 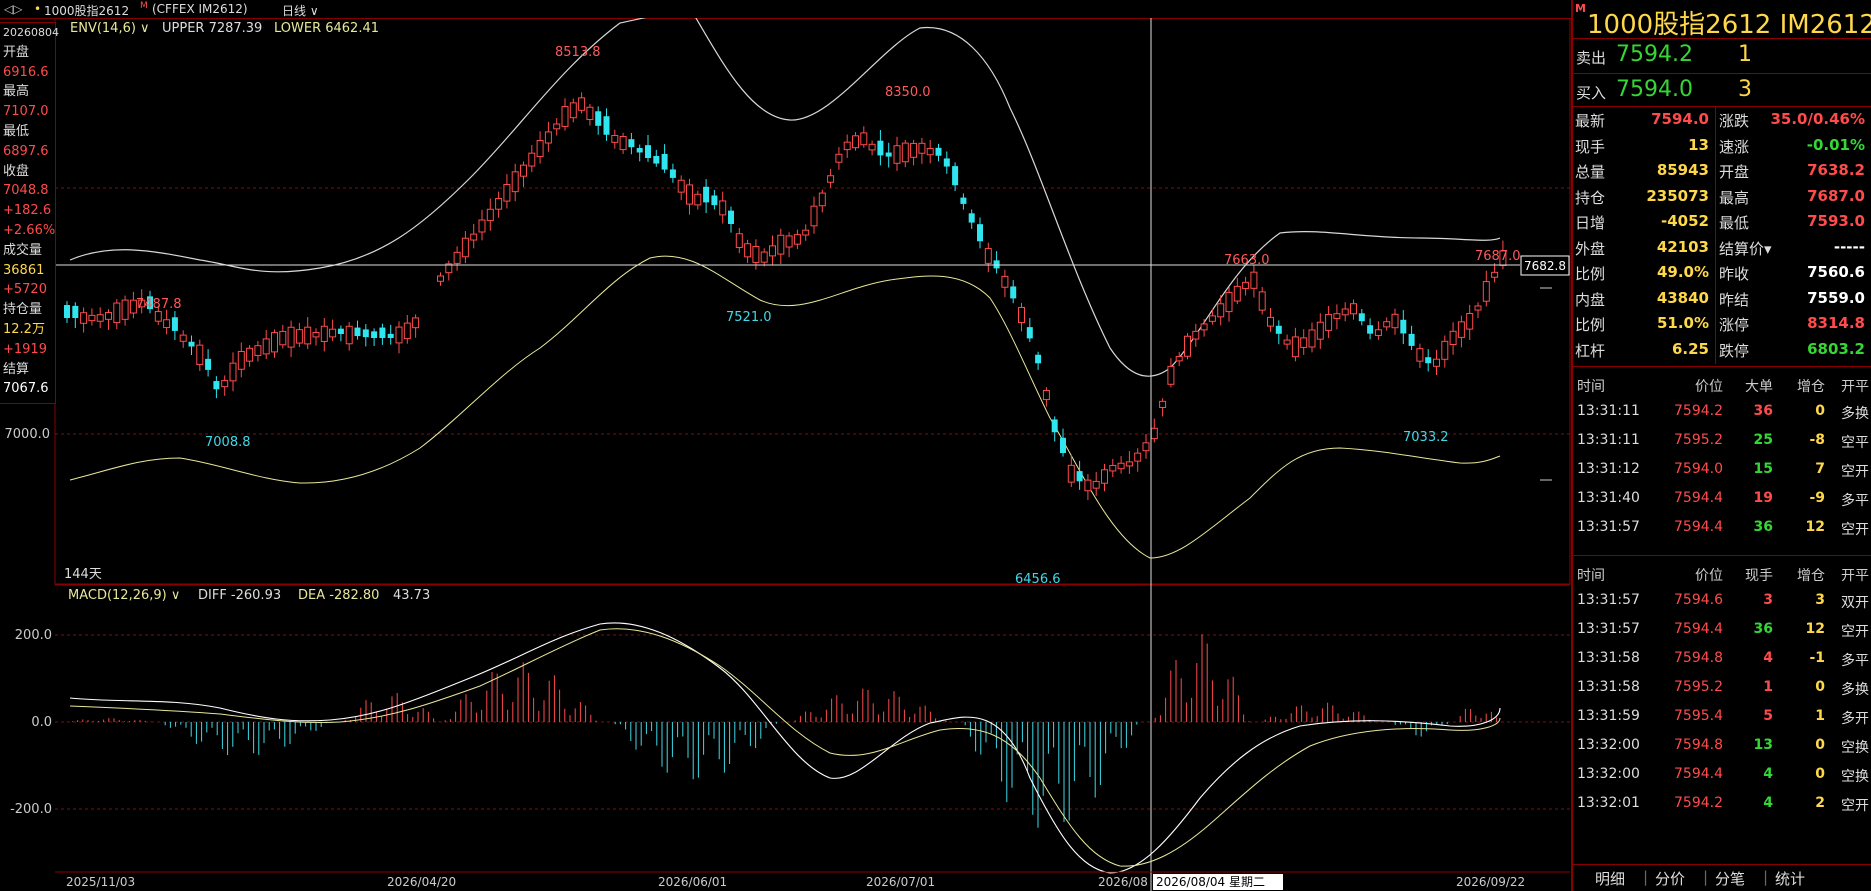 What do you see at coordinates (1768, 658) in the screenshot?
I see `cell-q: 4` at bounding box center [1768, 658].